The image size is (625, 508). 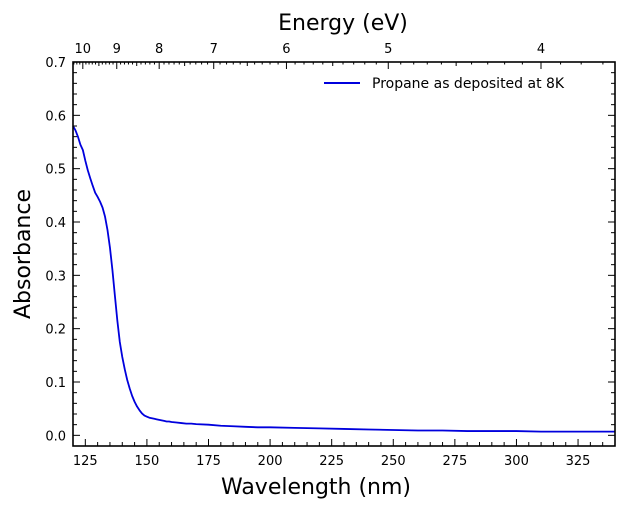 I want to click on top-tick-label: 10, so click(x=83, y=49).